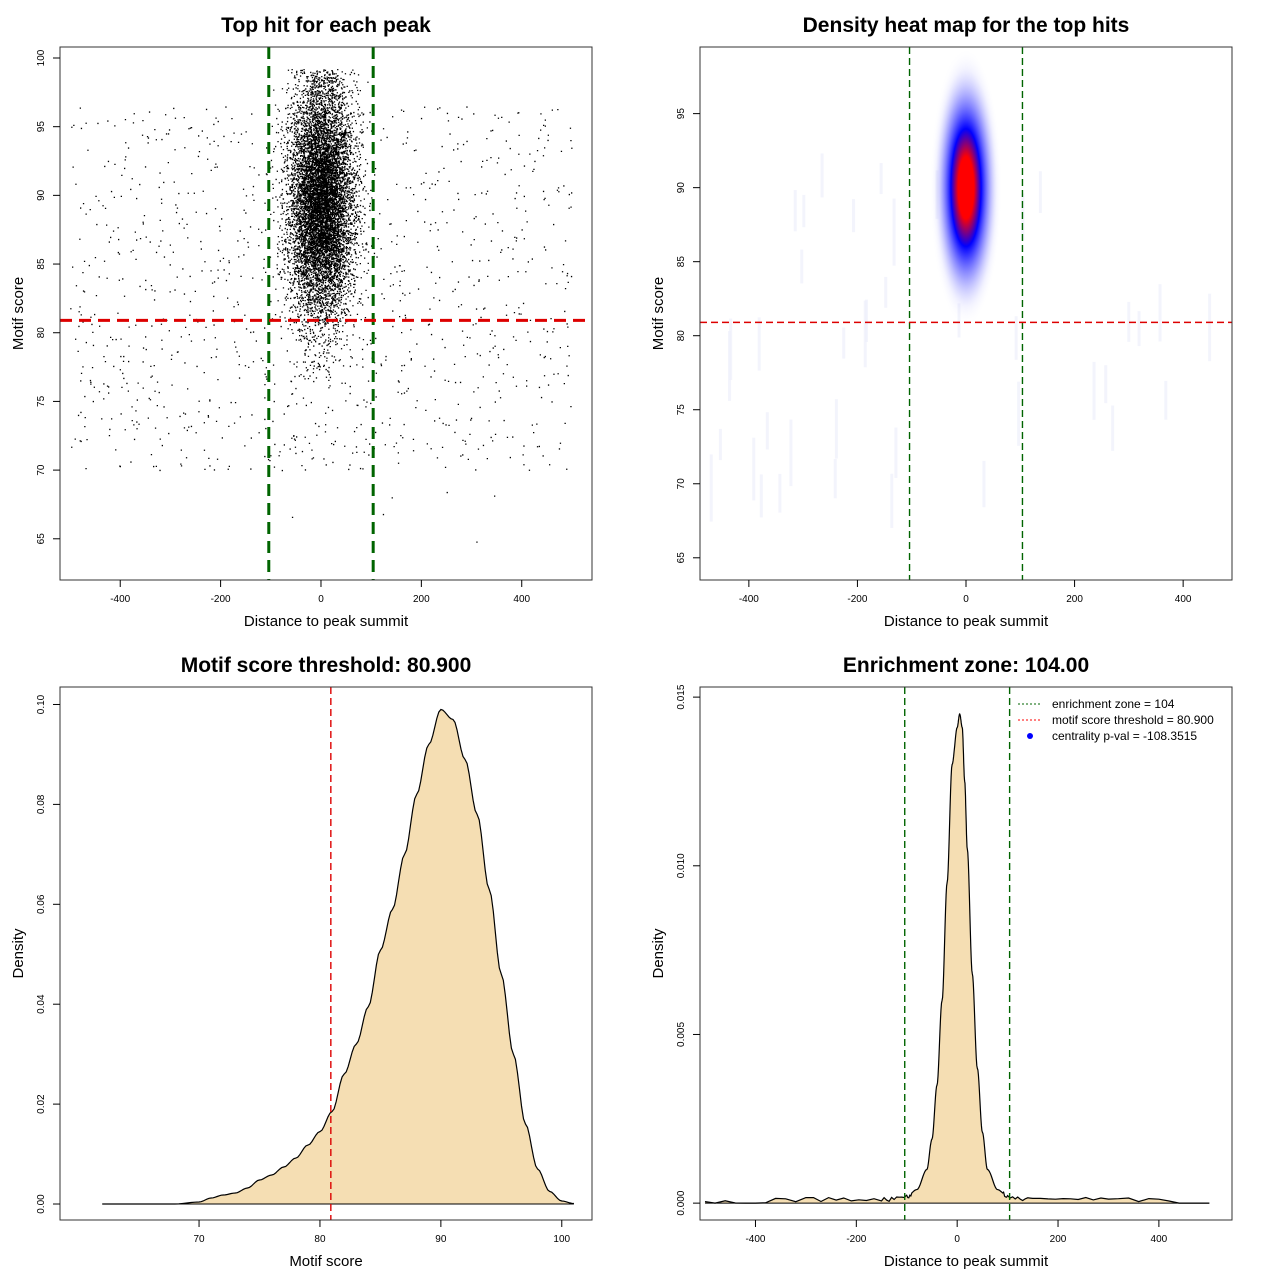  What do you see at coordinates (1030, 736) in the screenshot?
I see `legend-swatch-pval` at bounding box center [1030, 736].